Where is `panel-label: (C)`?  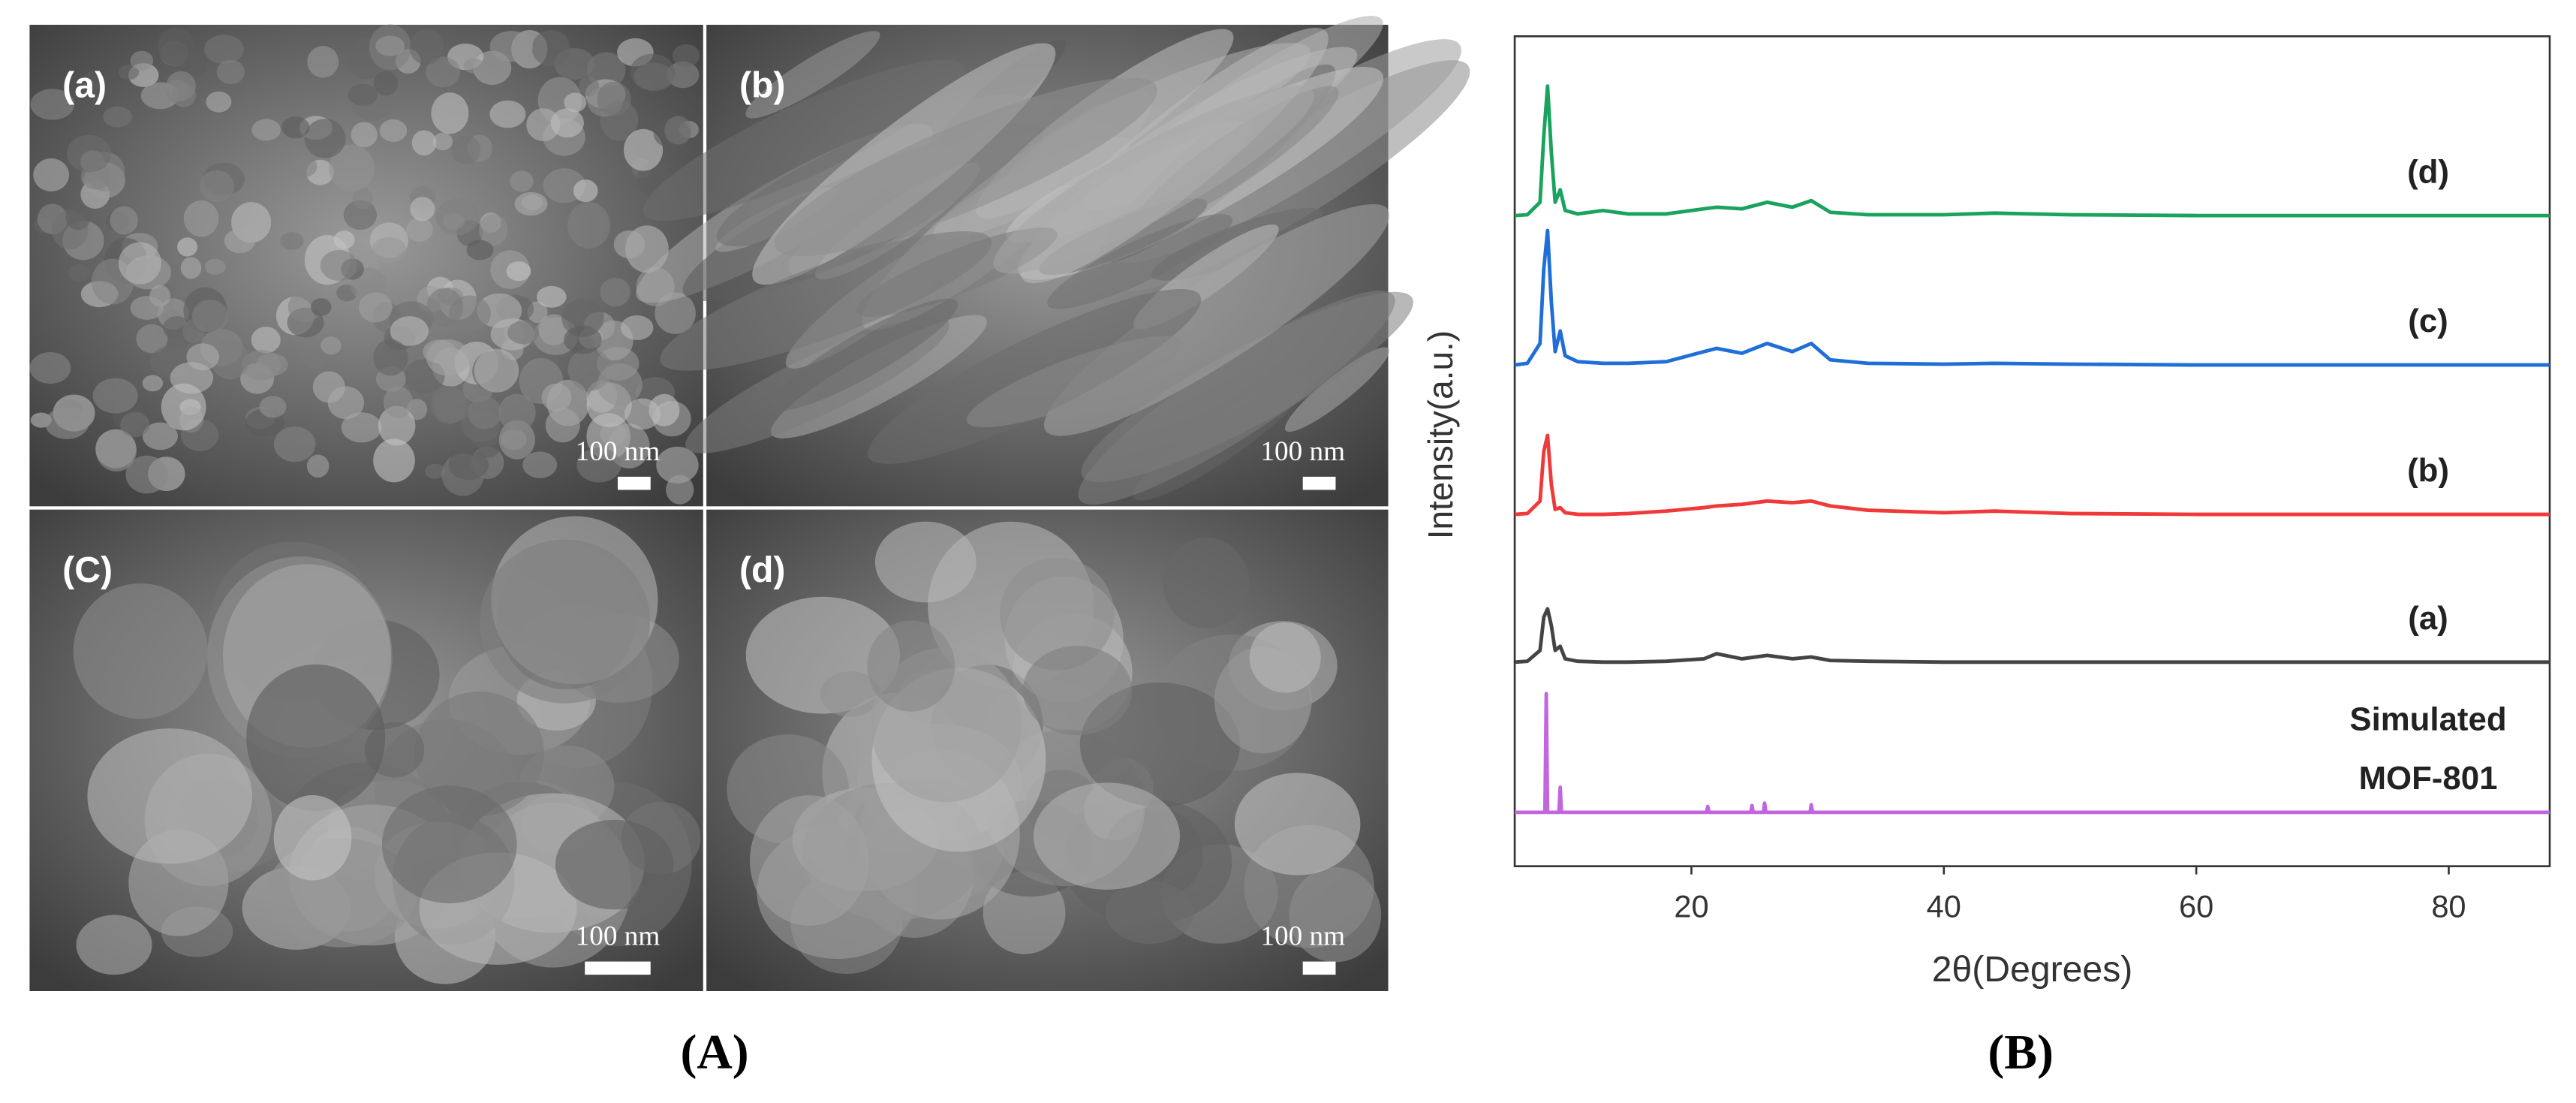
panel-label: (C) is located at coordinates (87, 570).